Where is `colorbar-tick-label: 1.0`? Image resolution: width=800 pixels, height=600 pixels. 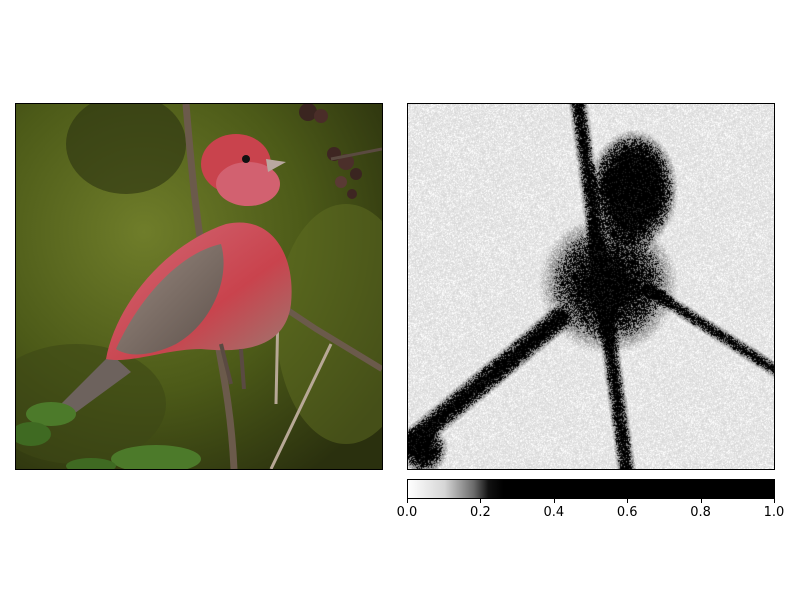 colorbar-tick-label: 1.0 is located at coordinates (774, 512).